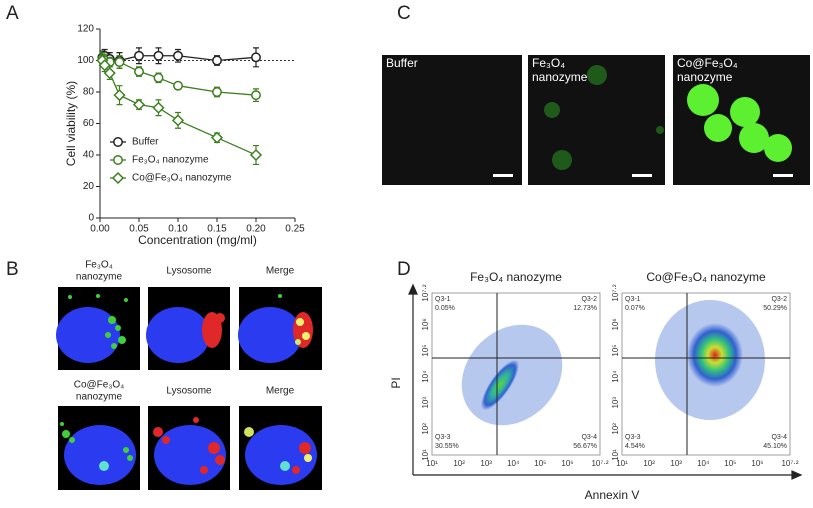 Image resolution: width=813 pixels, height=508 pixels. Describe the element at coordinates (705, 77) in the screenshot. I see `image-label: nanozyme` at that location.